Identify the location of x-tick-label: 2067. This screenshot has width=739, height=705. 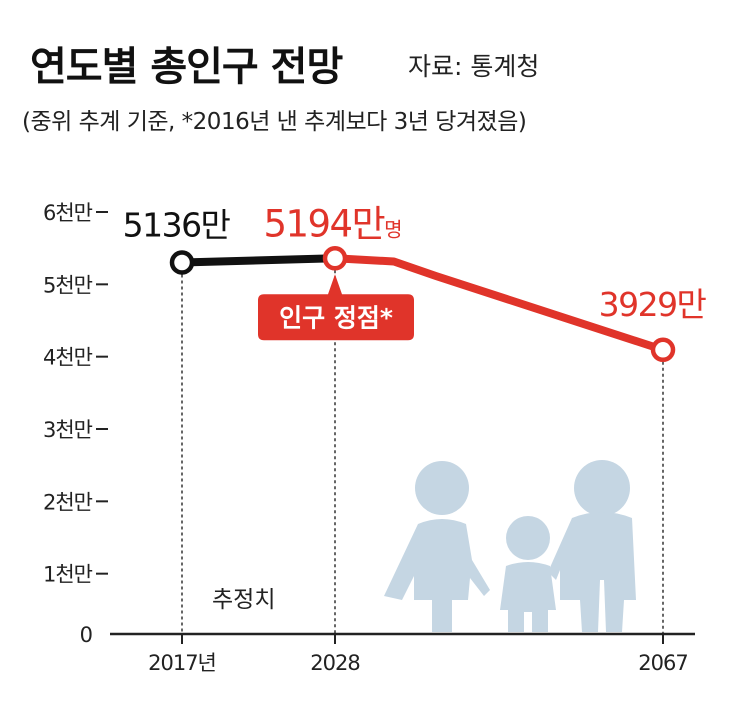
(662, 663).